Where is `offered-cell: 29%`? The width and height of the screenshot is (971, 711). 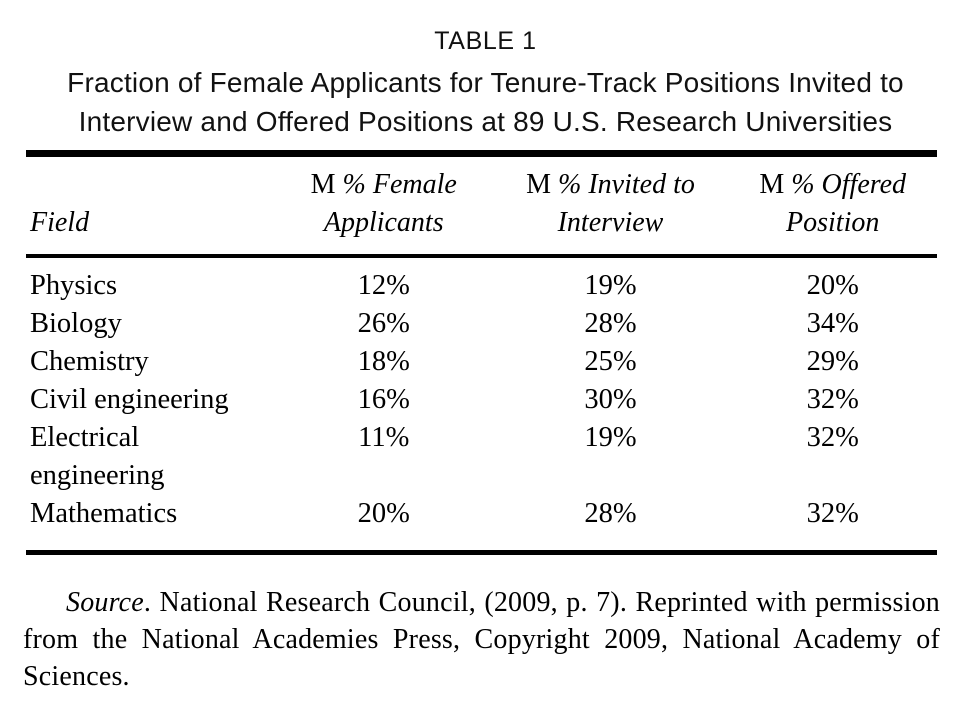 offered-cell: 29% is located at coordinates (832, 361).